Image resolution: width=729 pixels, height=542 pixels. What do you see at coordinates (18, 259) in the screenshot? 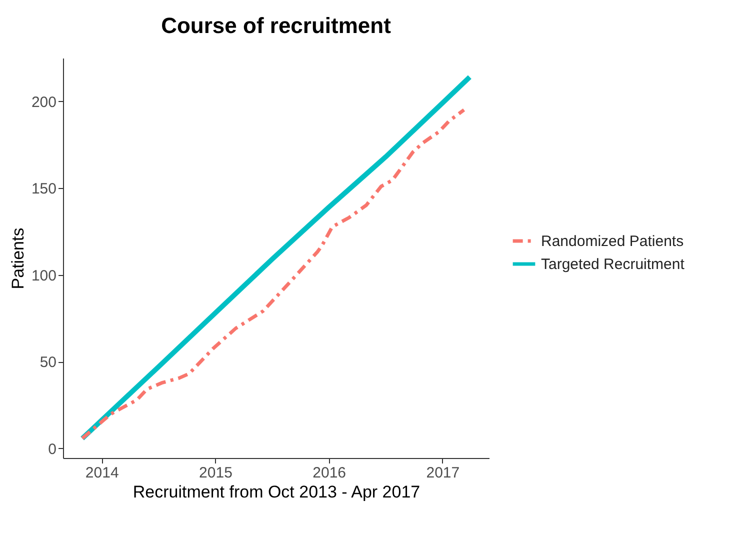
I see `y-axis-title: Patients` at bounding box center [18, 259].